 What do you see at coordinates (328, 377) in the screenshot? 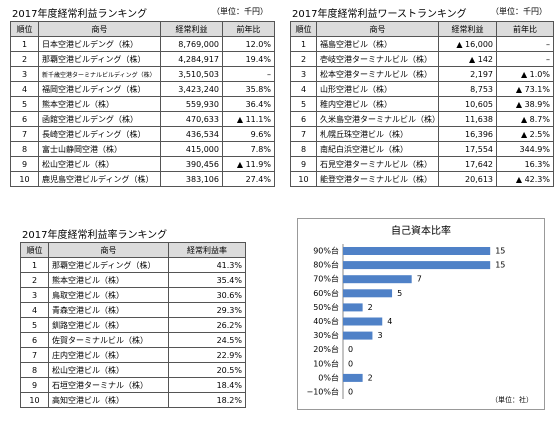
I see `y-tick-label: 0%台` at bounding box center [328, 377].